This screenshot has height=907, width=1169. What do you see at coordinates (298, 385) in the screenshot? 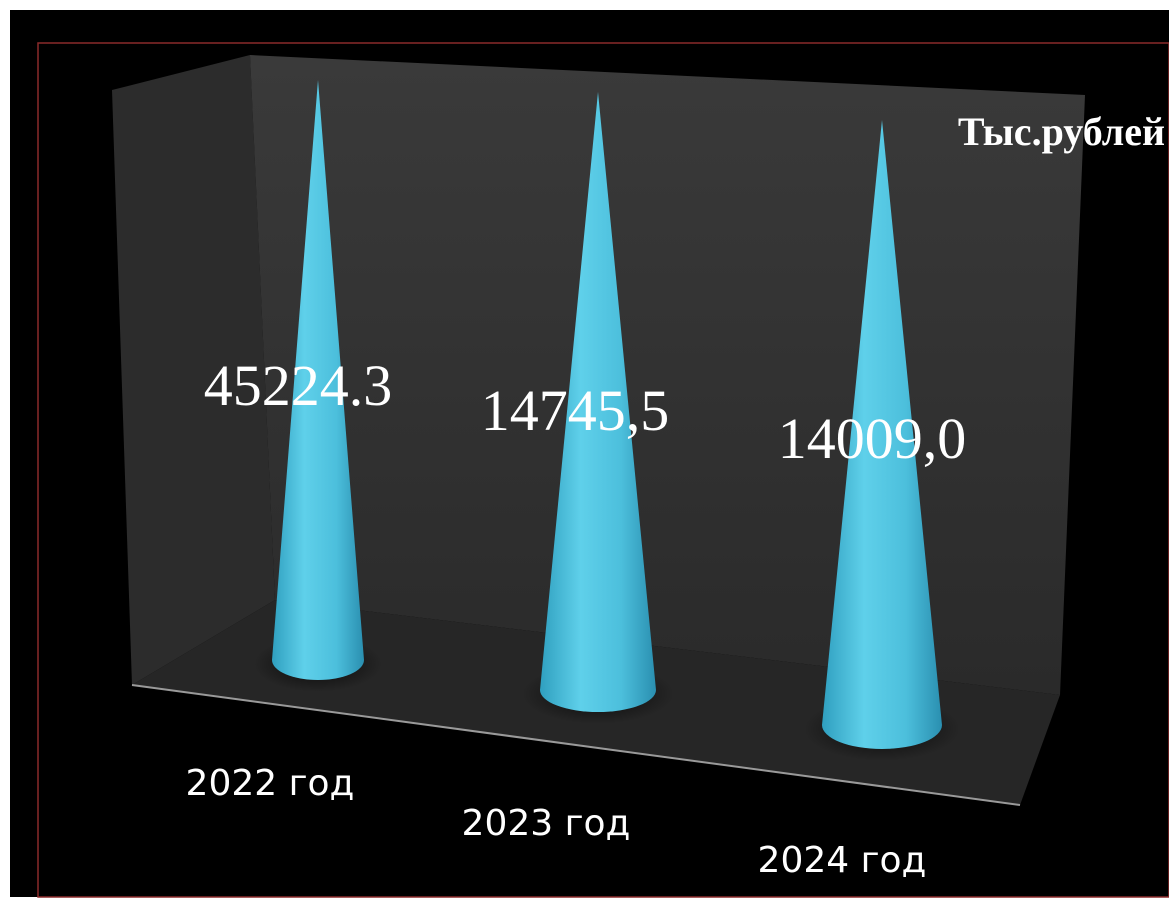
I see `data-label: 45224.3` at bounding box center [298, 385].